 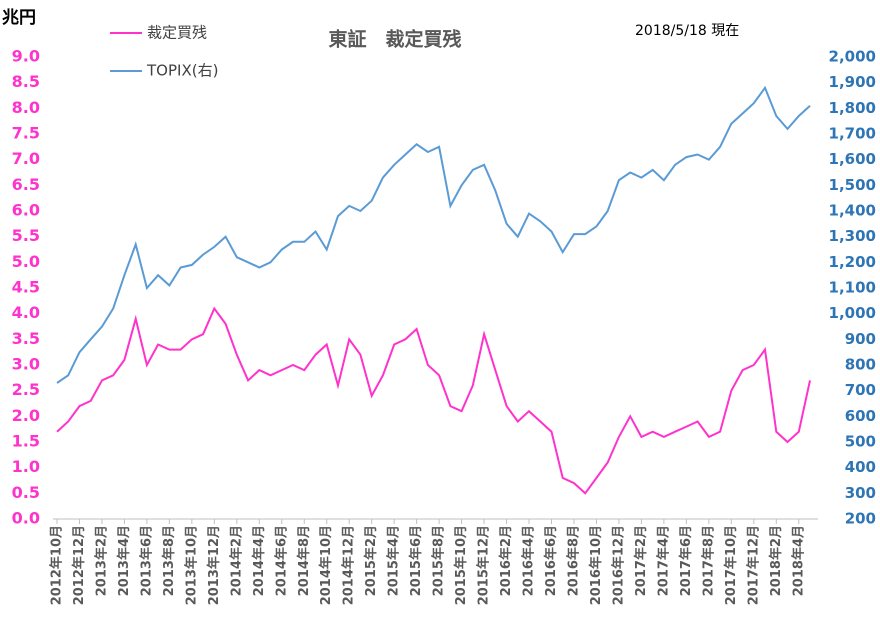 What do you see at coordinates (416, 560) in the screenshot?
I see `x-tick-label: 2015年6月` at bounding box center [416, 560].